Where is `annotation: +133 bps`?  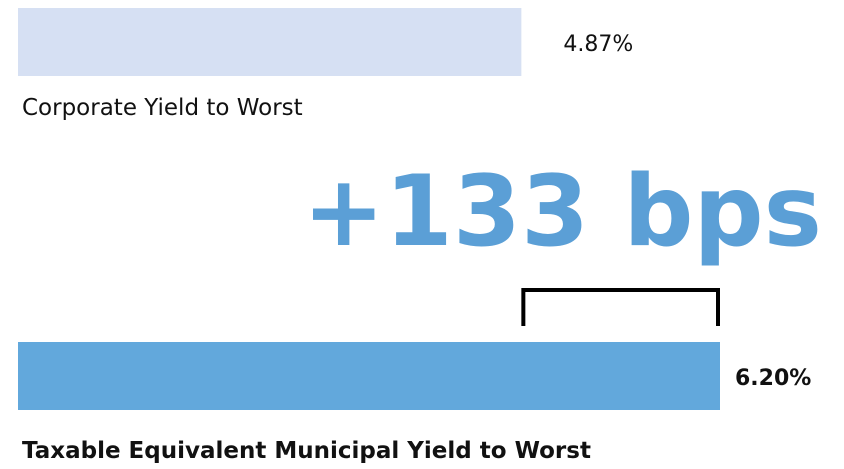
annotation: +133 bps is located at coordinates (562, 212).